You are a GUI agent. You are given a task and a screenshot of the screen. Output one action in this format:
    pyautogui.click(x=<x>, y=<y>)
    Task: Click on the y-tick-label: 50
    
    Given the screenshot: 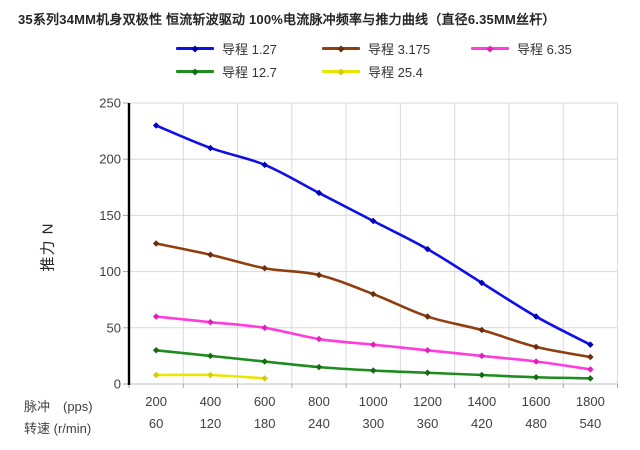 What is the action you would take?
    pyautogui.click(x=114, y=327)
    